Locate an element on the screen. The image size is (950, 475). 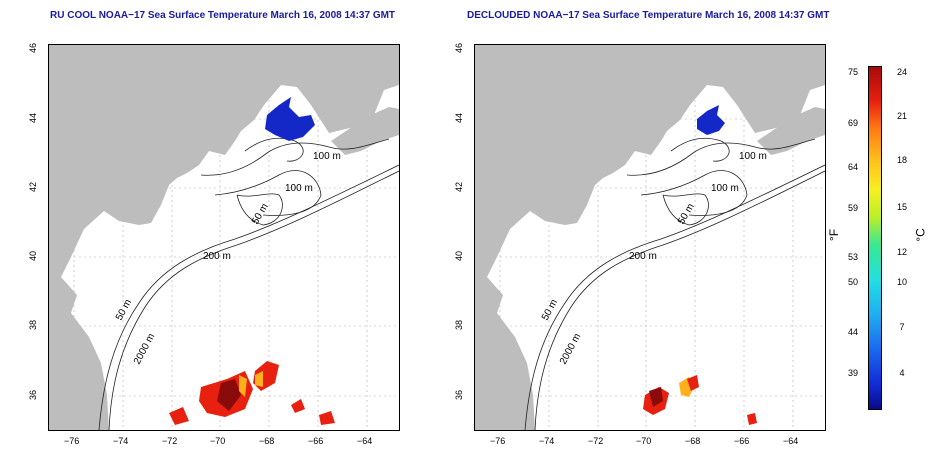
colorbar-c-tick: 7 is located at coordinates (902, 327).